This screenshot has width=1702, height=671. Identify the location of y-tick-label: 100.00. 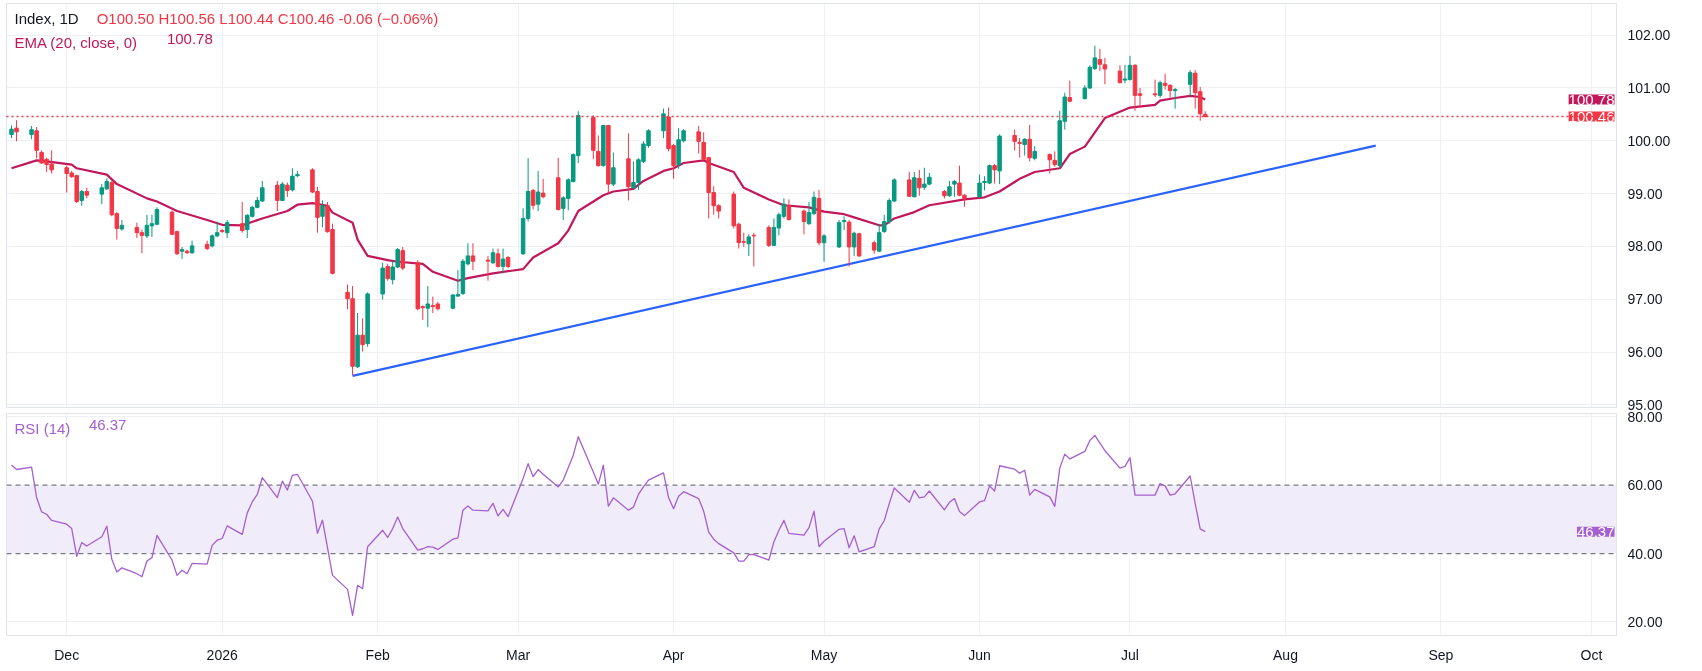
(1649, 140).